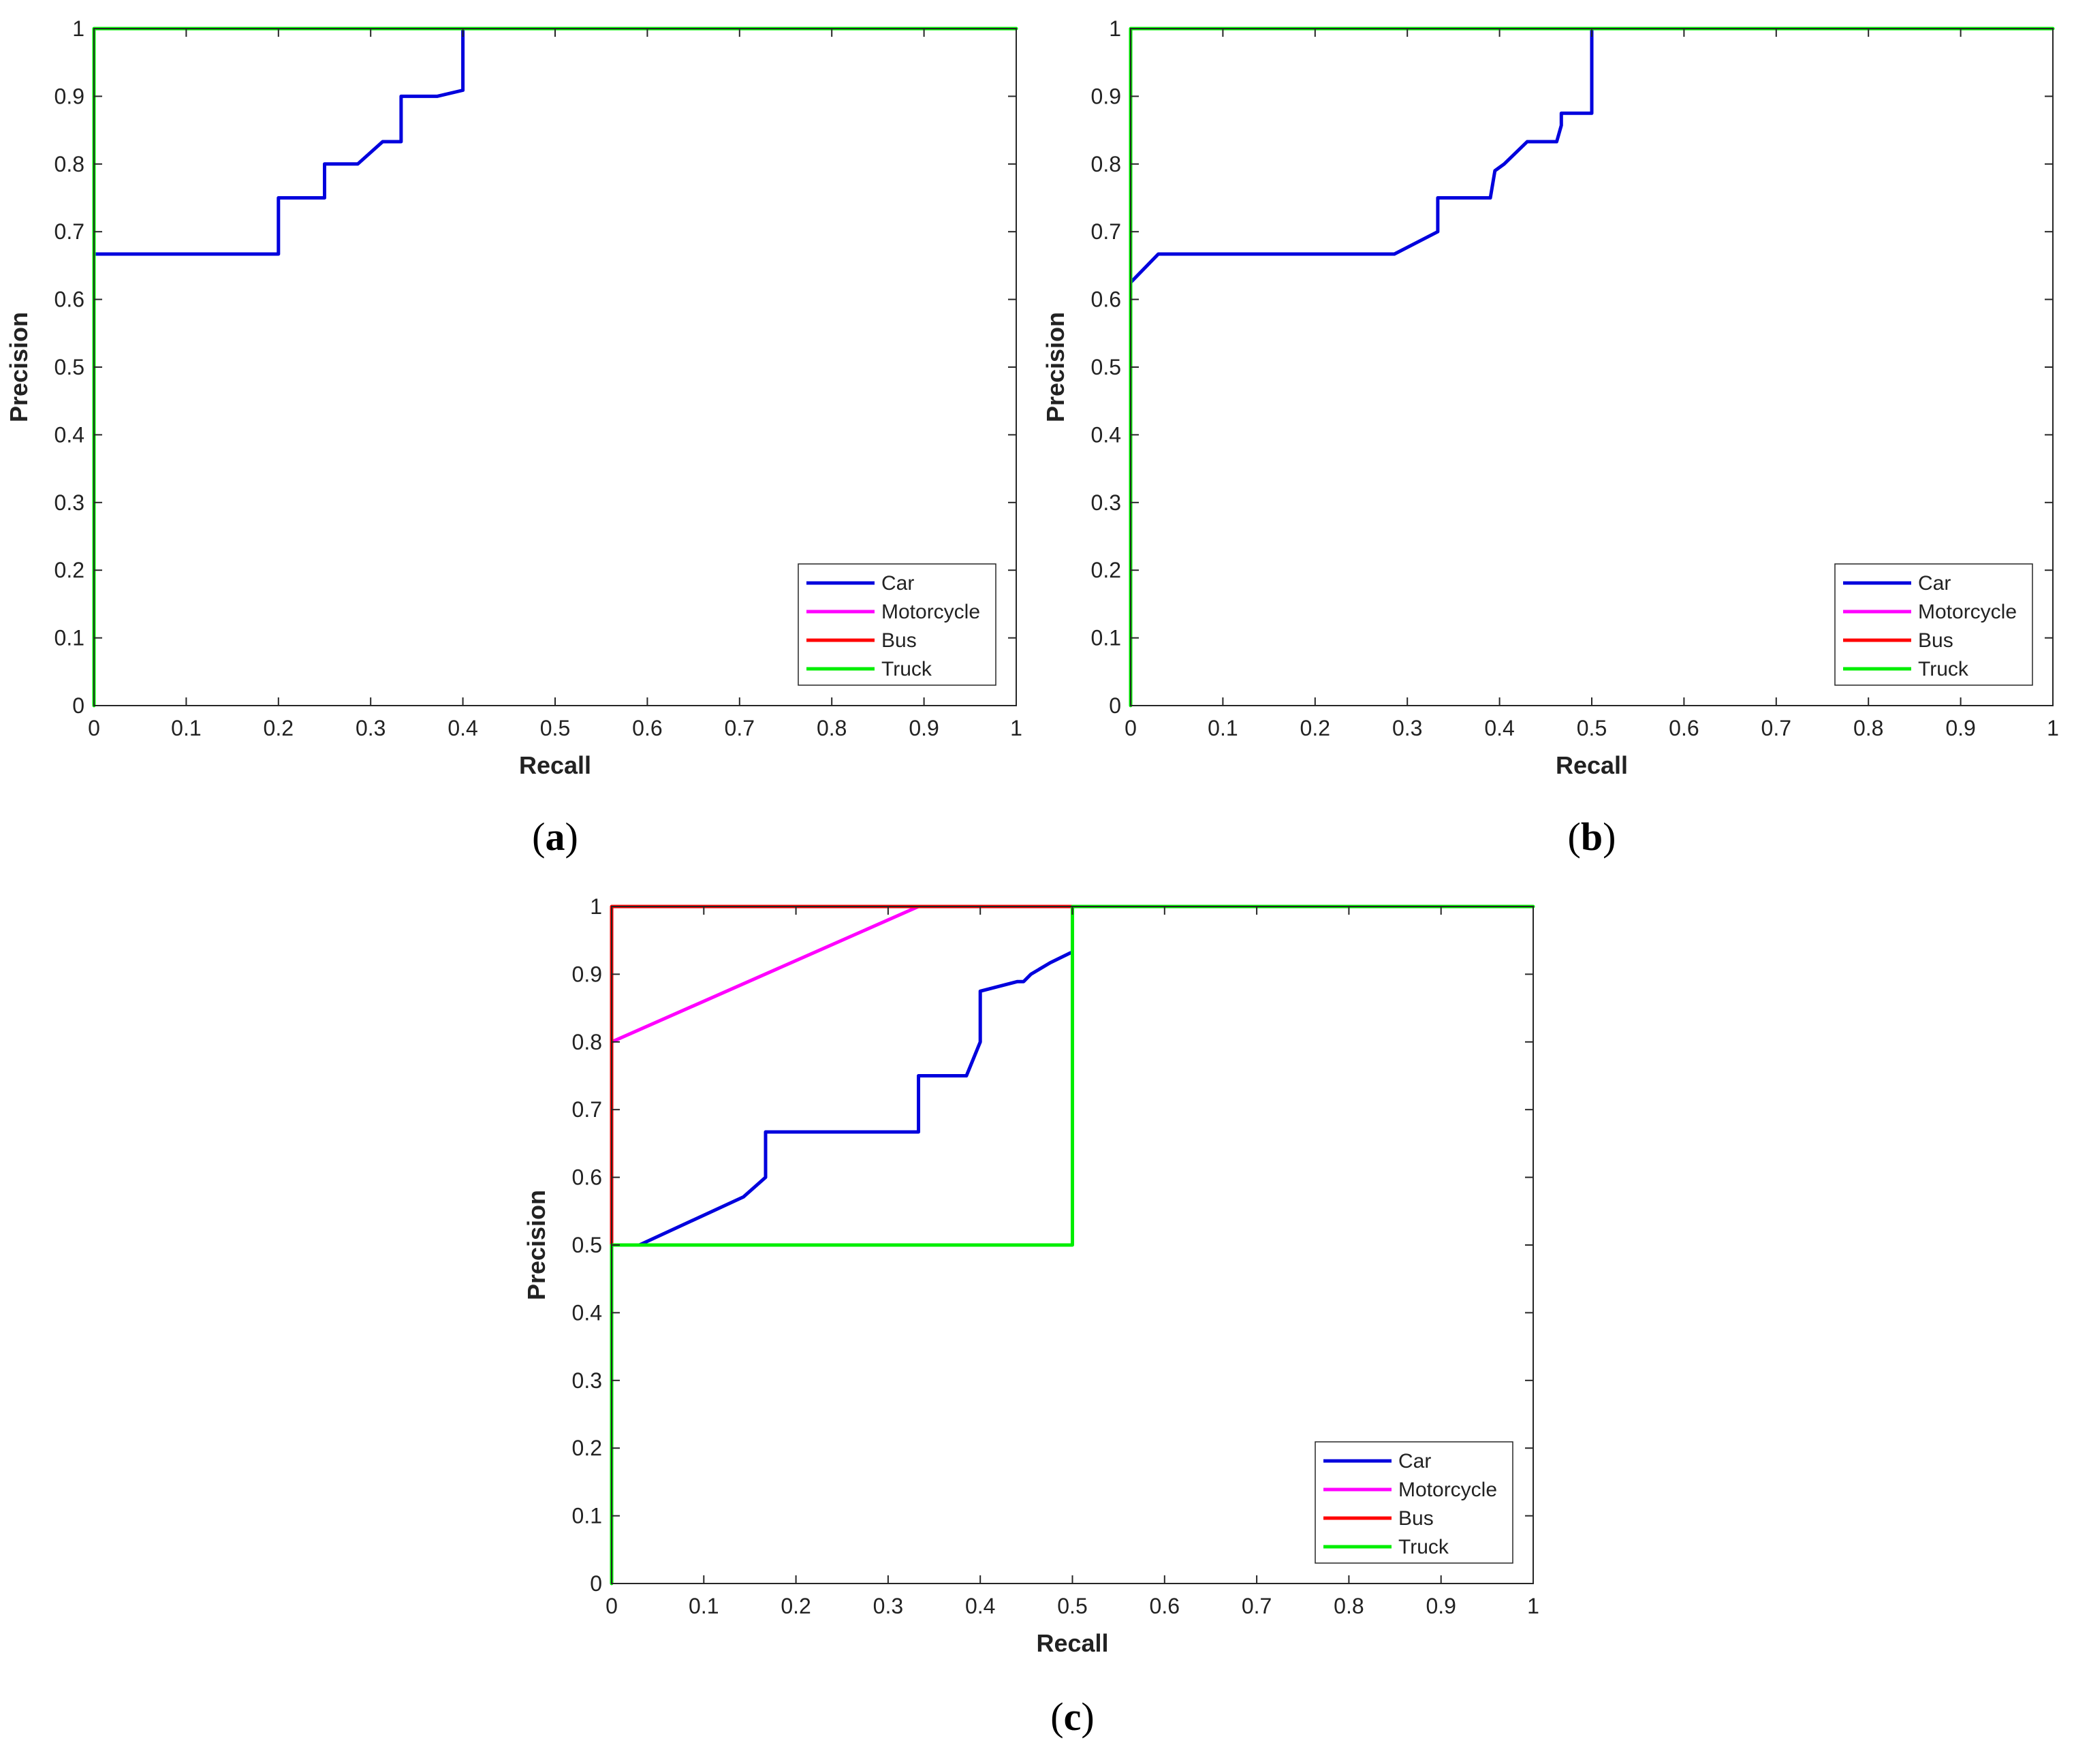  Describe the element at coordinates (907, 669) in the screenshot. I see `chart-a-legend-label-truck: Truck` at that location.